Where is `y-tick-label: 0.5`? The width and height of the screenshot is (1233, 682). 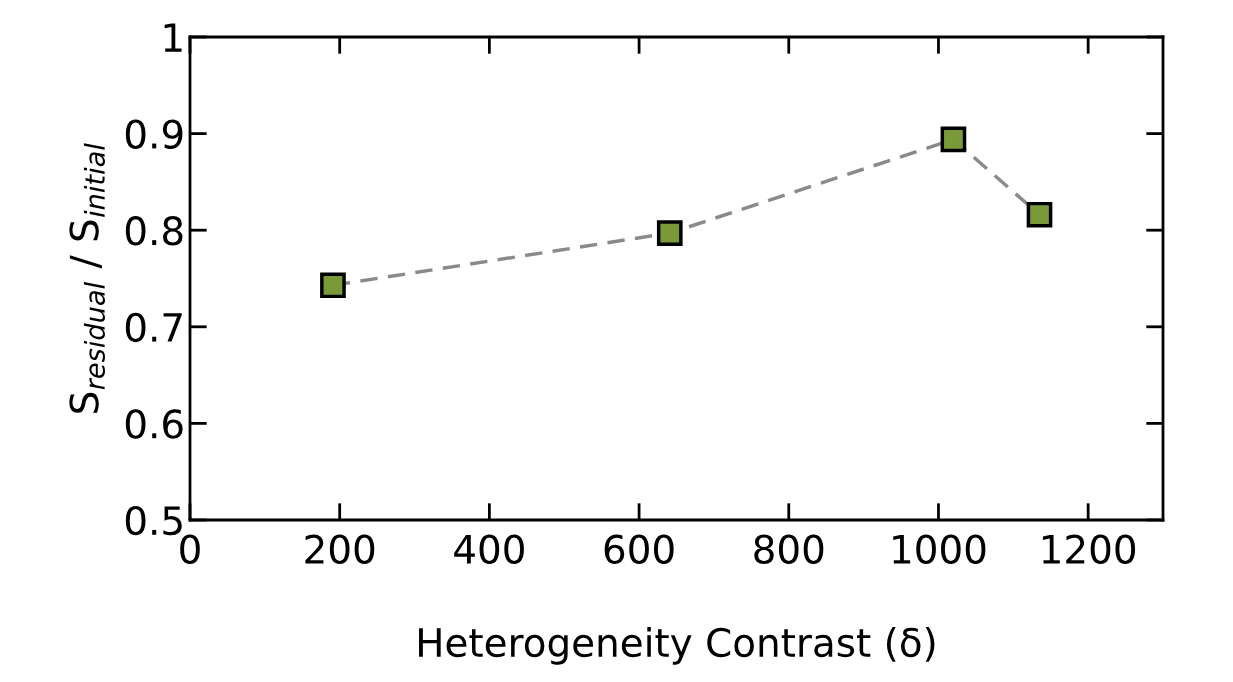 y-tick-label: 0.5 is located at coordinates (153, 520).